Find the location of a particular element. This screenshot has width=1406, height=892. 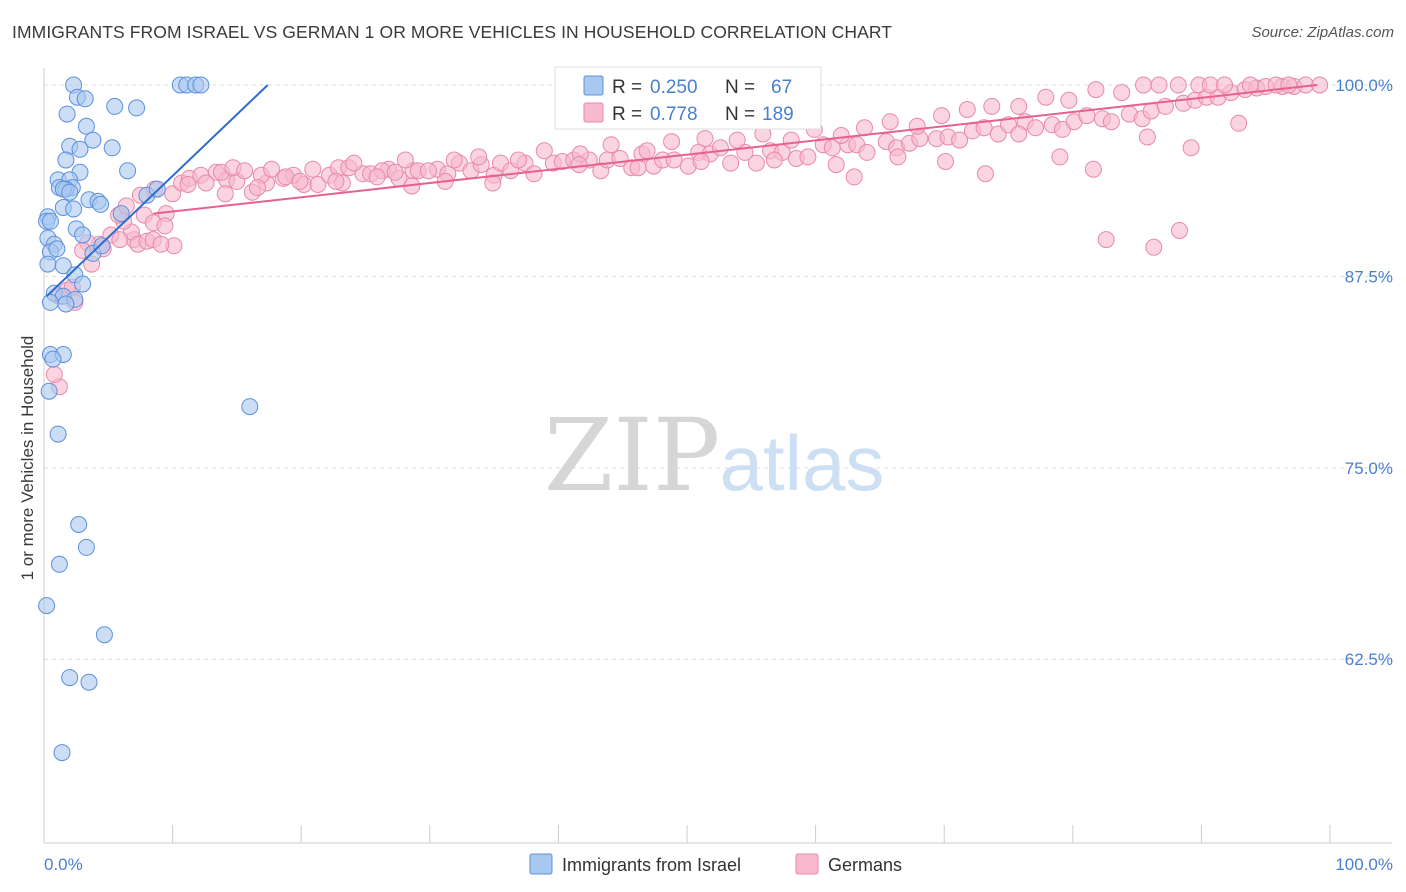

stats-legend: R = 0.250 N = 67 R = 0.778 N = 189 is located at coordinates (688, 98).